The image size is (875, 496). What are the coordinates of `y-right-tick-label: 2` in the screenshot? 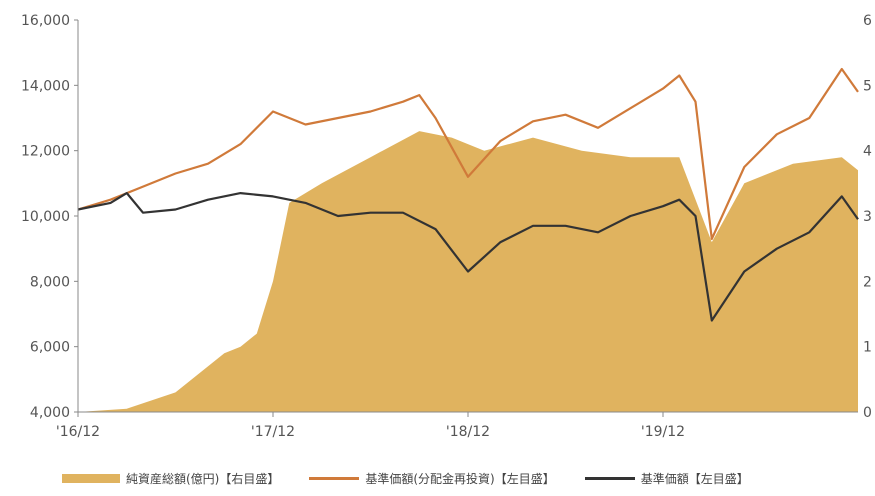 It's located at (867, 282).